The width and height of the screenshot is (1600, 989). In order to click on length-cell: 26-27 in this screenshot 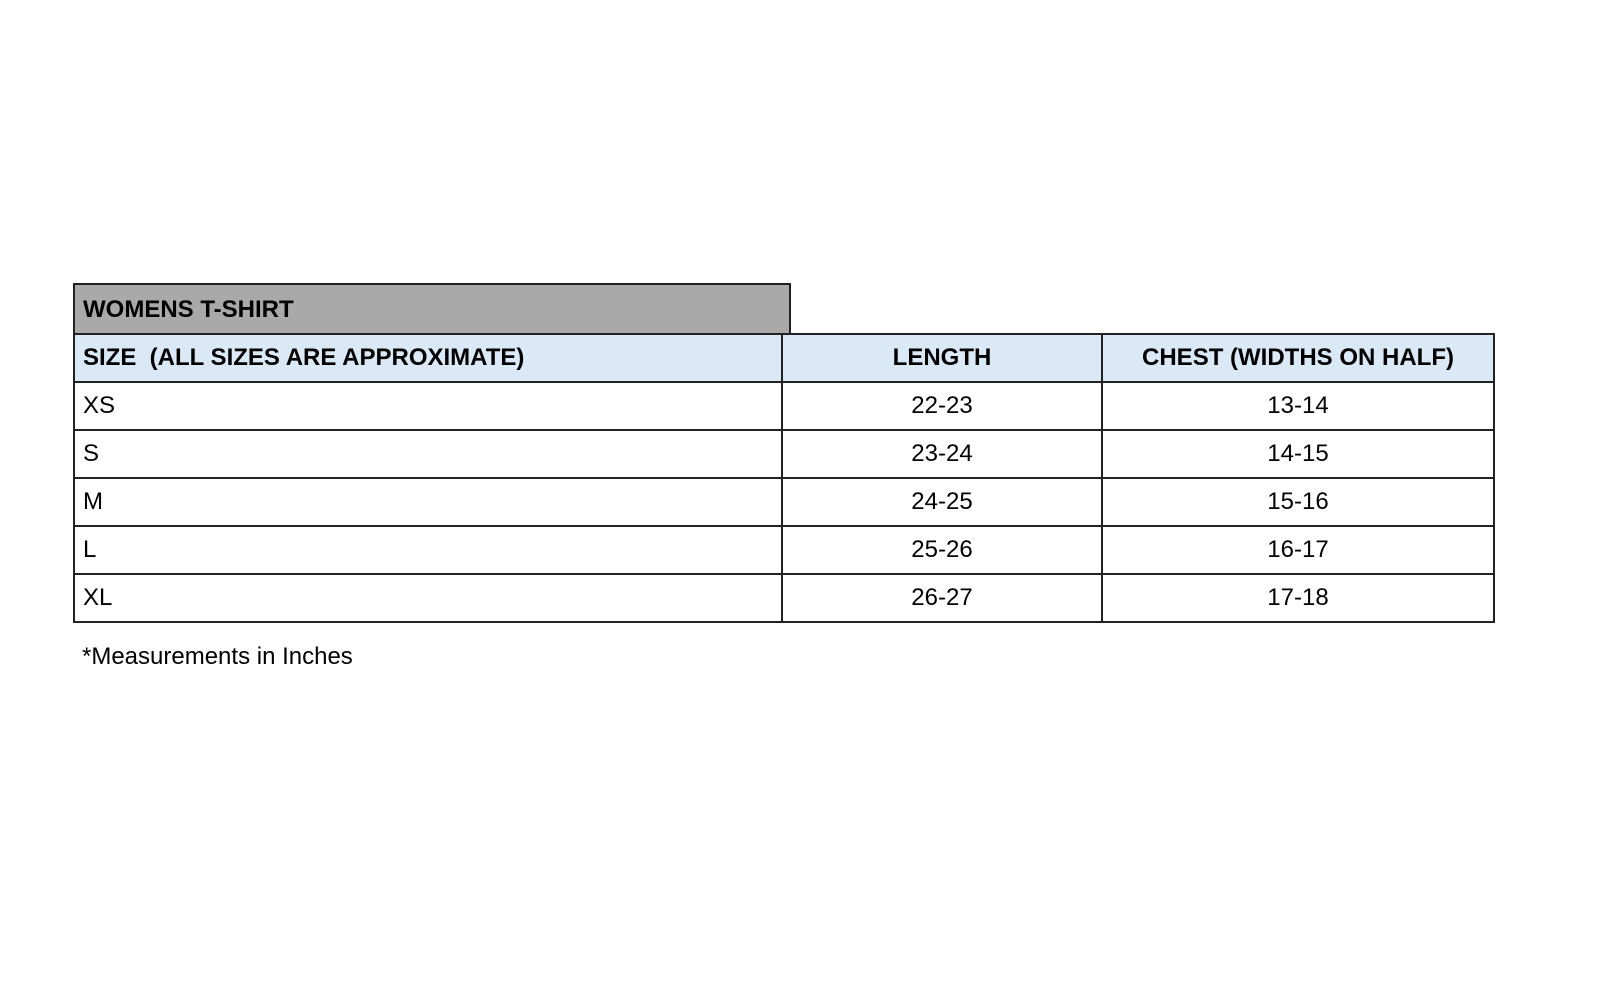, I will do `click(942, 598)`.